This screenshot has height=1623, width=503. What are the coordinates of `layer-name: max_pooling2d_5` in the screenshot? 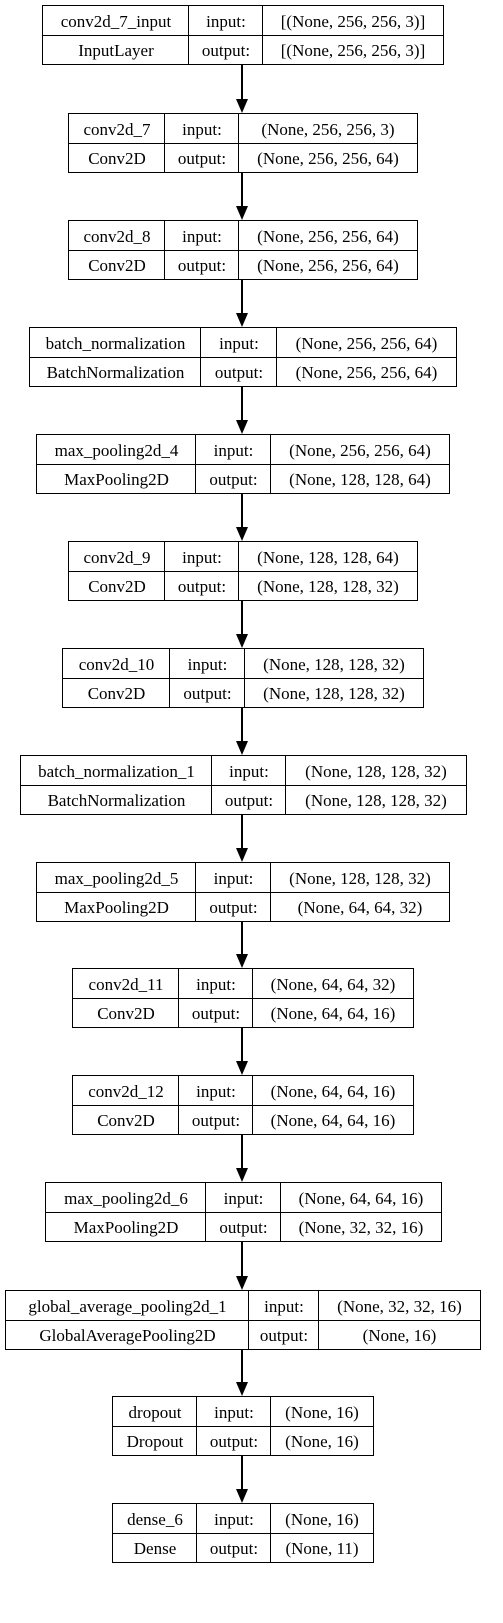 It's located at (116, 878).